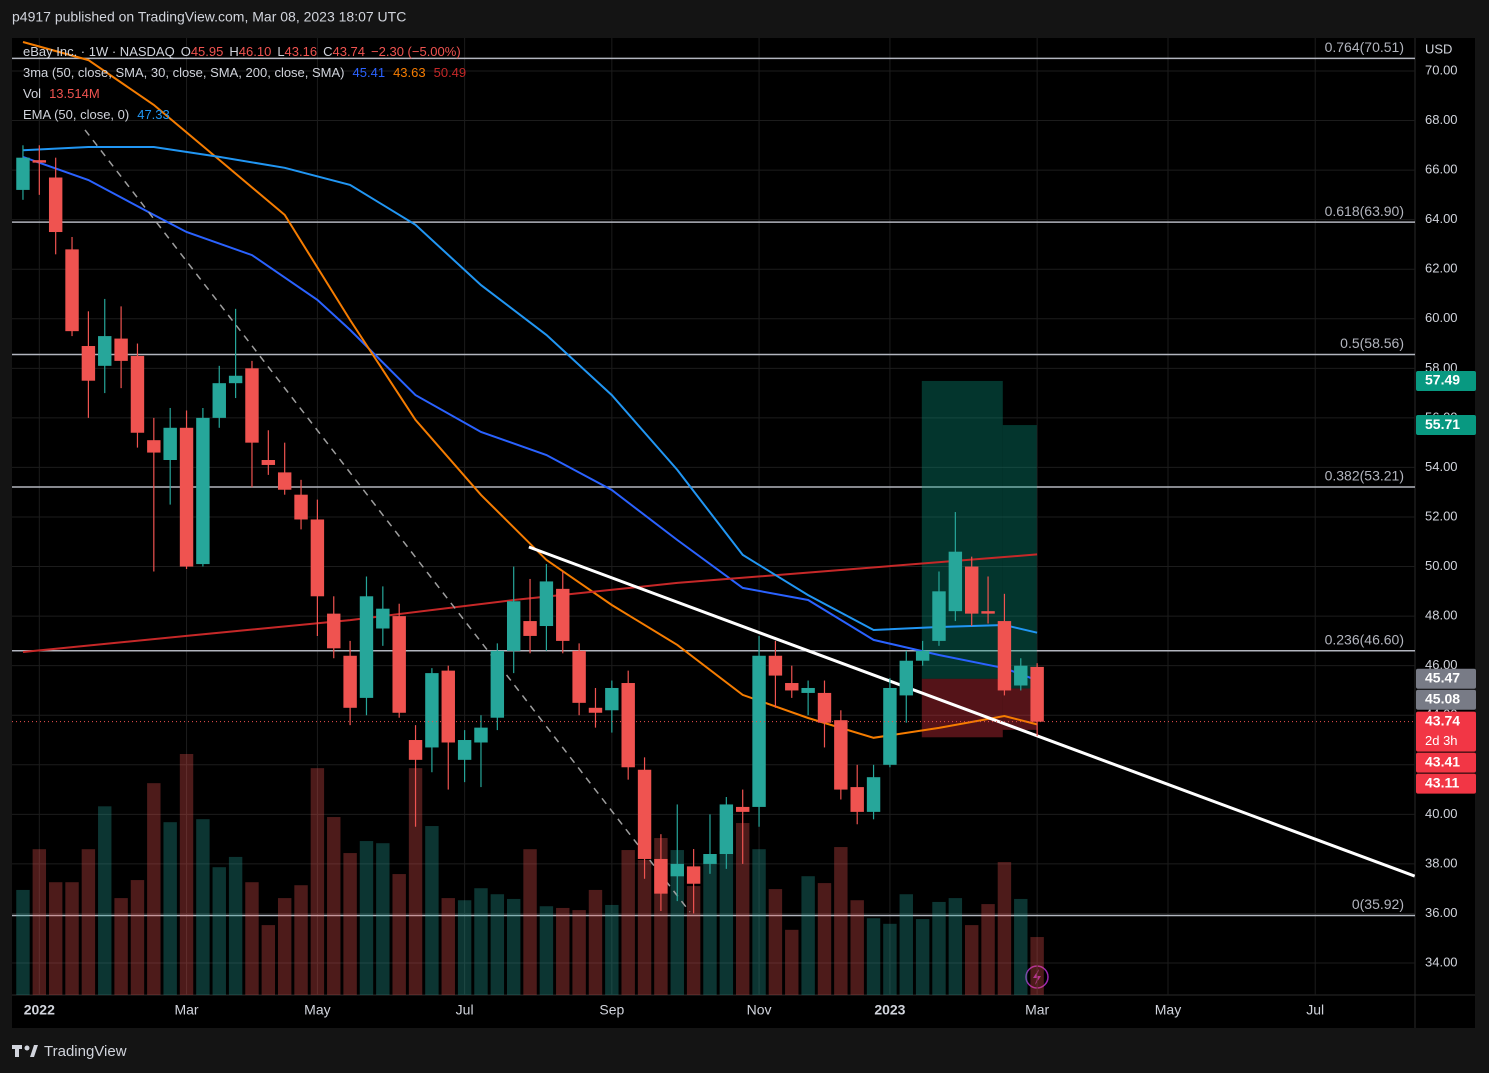  What do you see at coordinates (280, 51) in the screenshot?
I see `legend-item: L` at bounding box center [280, 51].